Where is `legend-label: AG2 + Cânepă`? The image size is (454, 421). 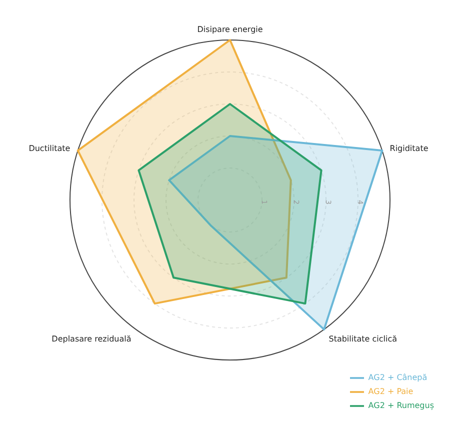 legend-label: AG2 + Cânepă is located at coordinates (398, 377).